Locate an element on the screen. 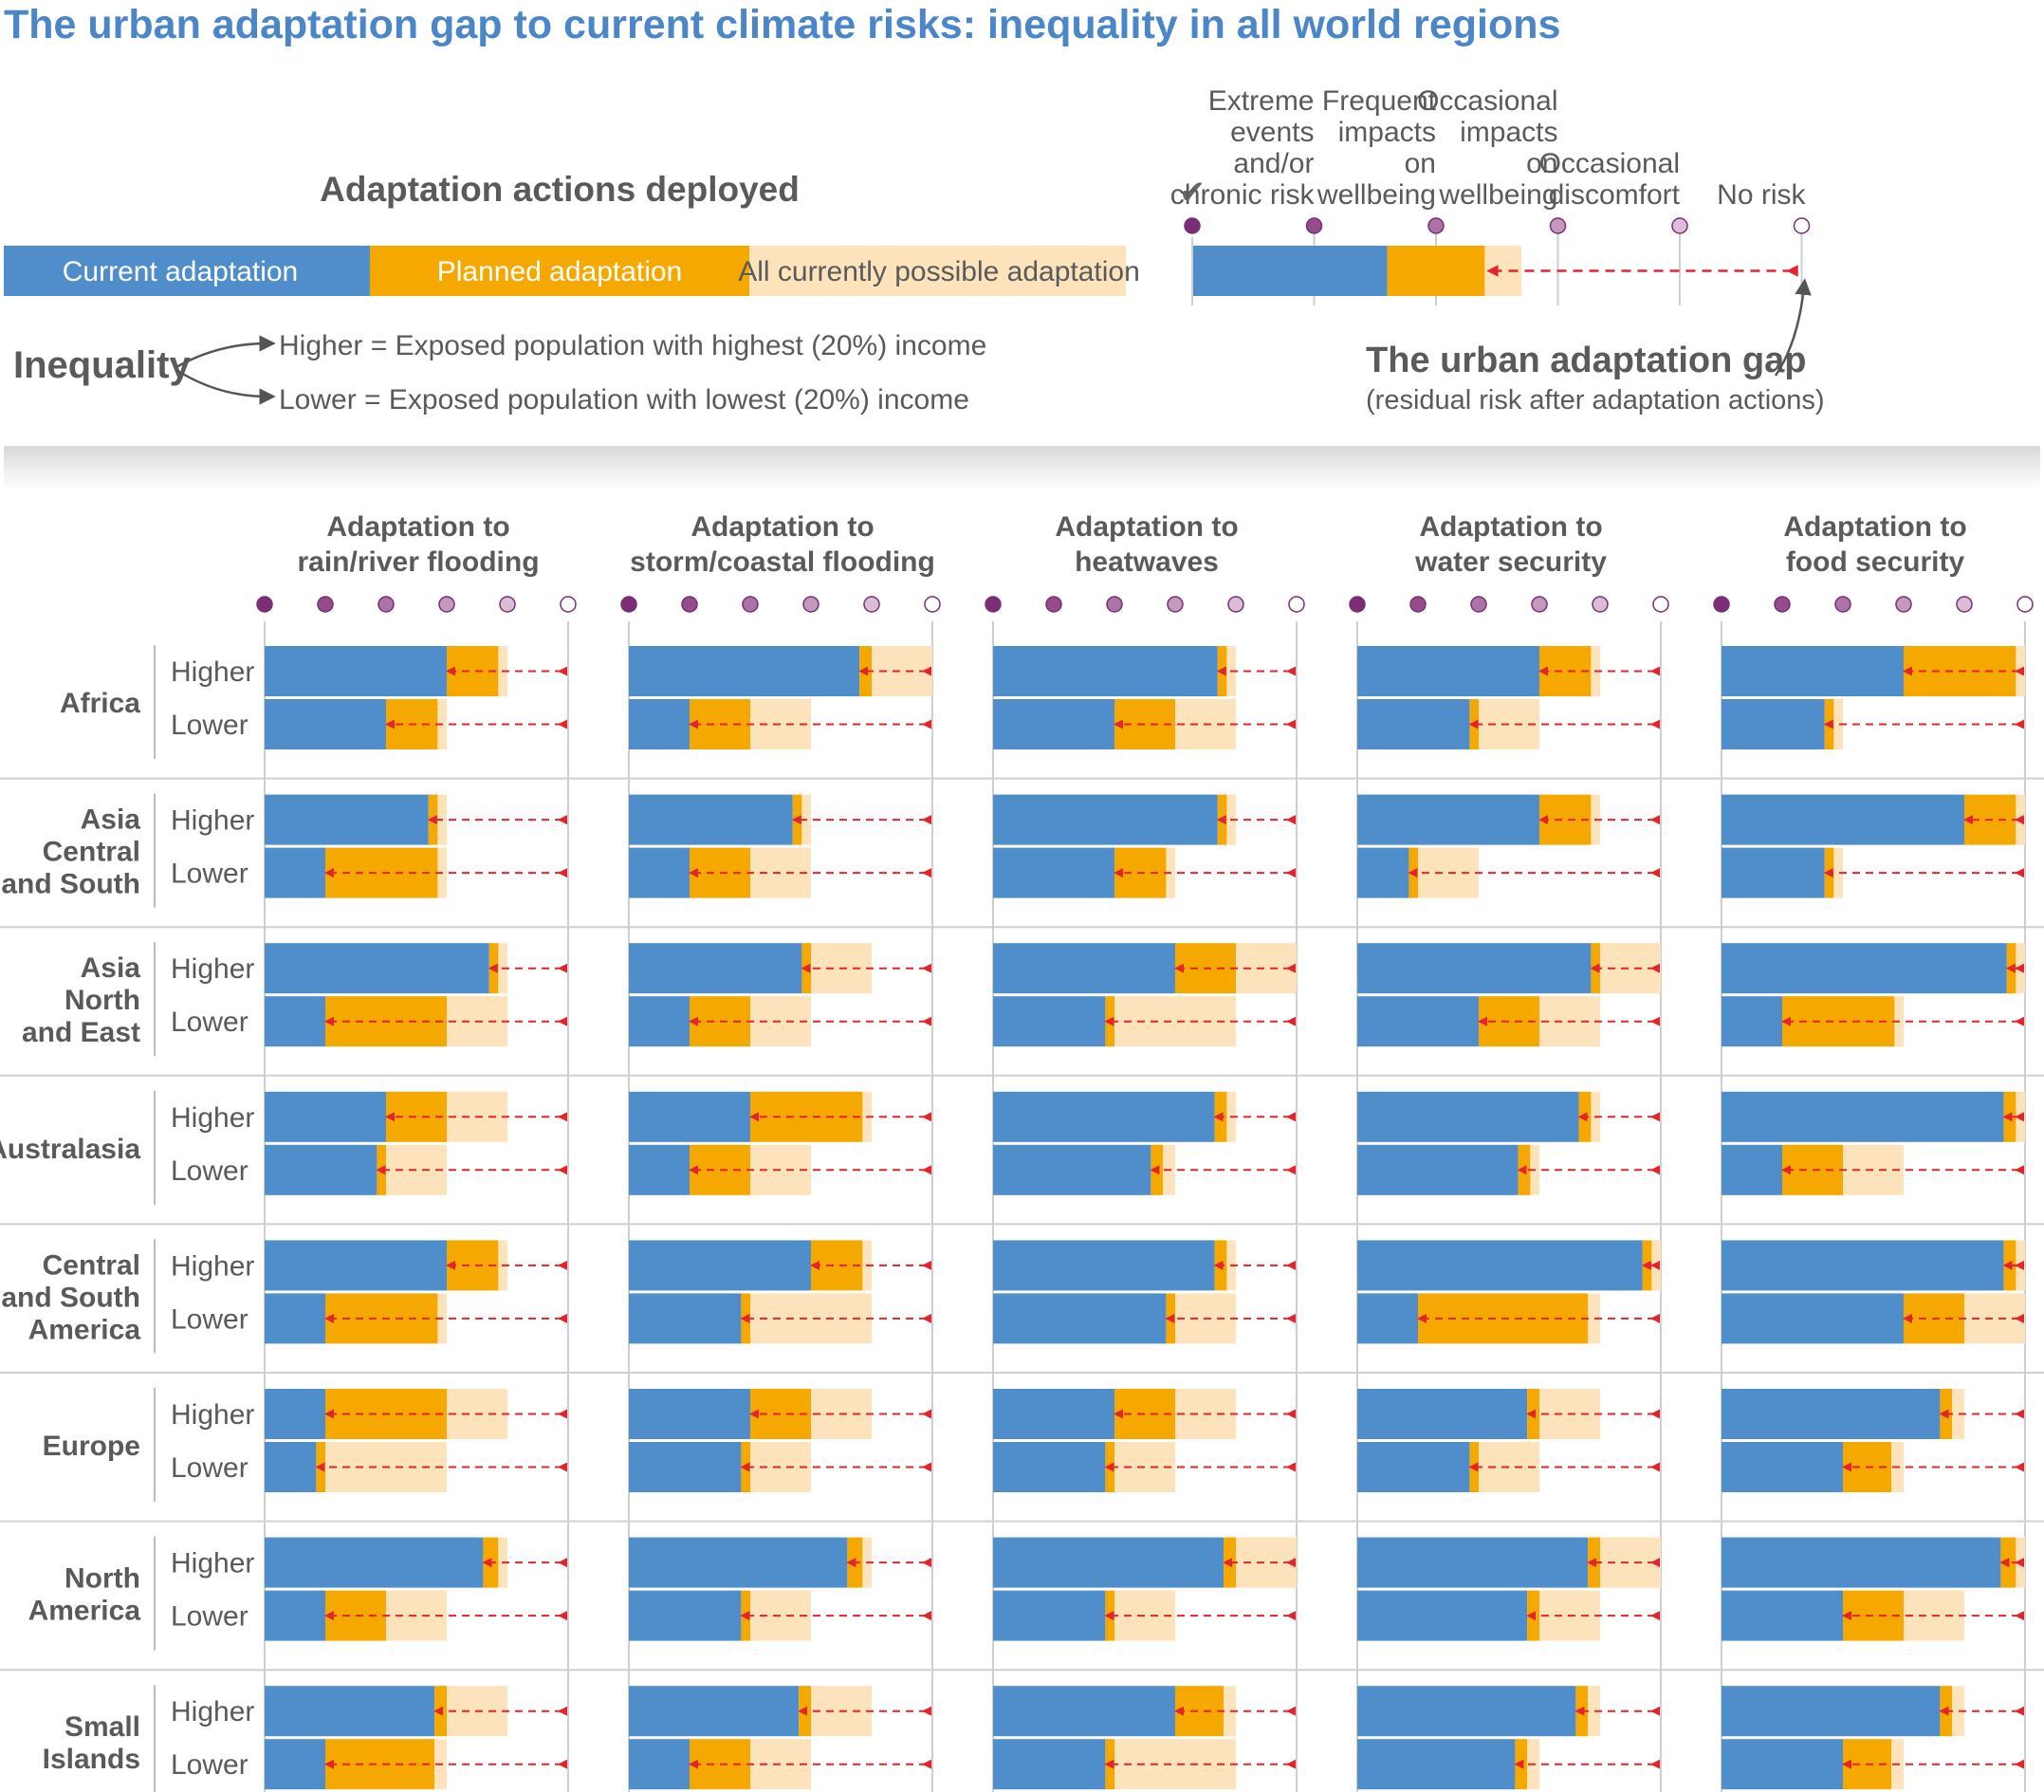  legend-risk-level-5: No risk is located at coordinates (1761, 195).